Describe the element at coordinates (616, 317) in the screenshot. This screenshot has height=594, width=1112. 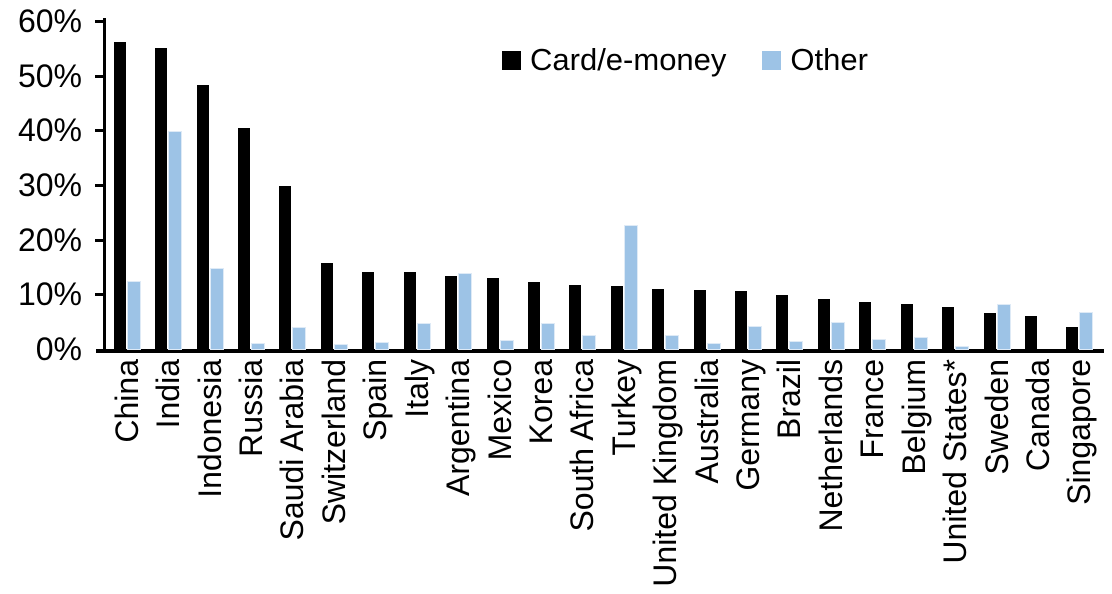
I see `bar-card-e-money-turkey` at that location.